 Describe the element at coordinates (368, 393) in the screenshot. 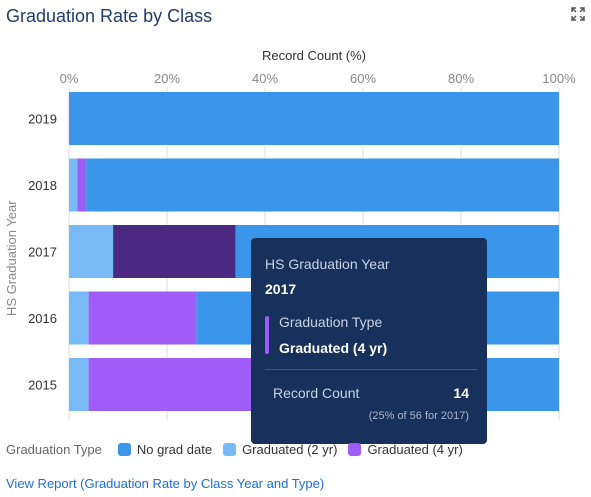

I see `tooltip-count-row: Record Count 14` at that location.